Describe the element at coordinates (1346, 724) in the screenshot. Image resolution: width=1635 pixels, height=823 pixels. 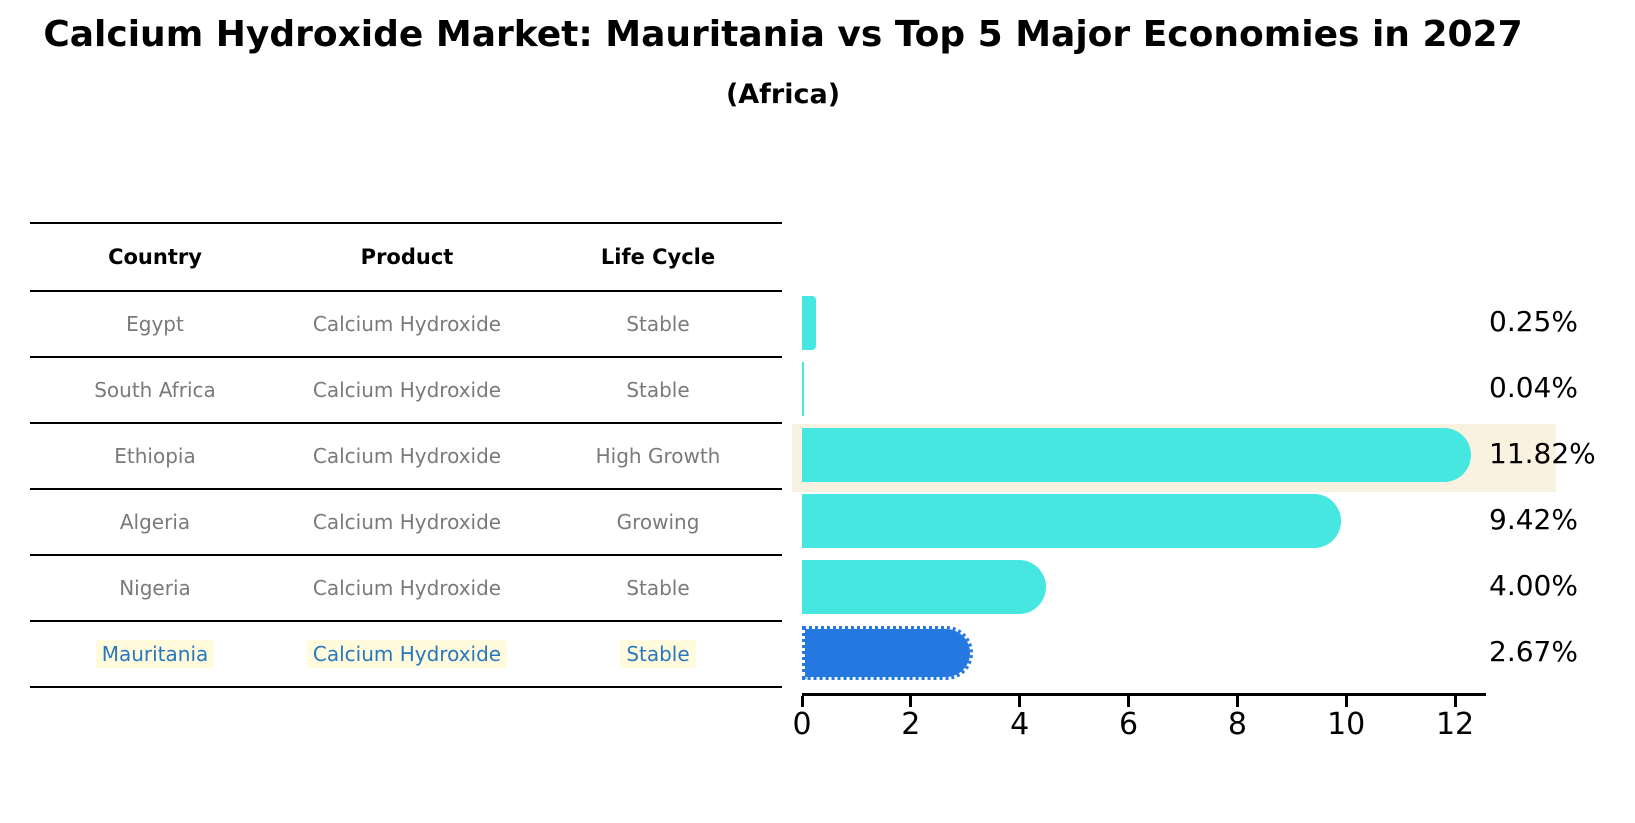
I see `x-axis-tick-label: 10` at that location.